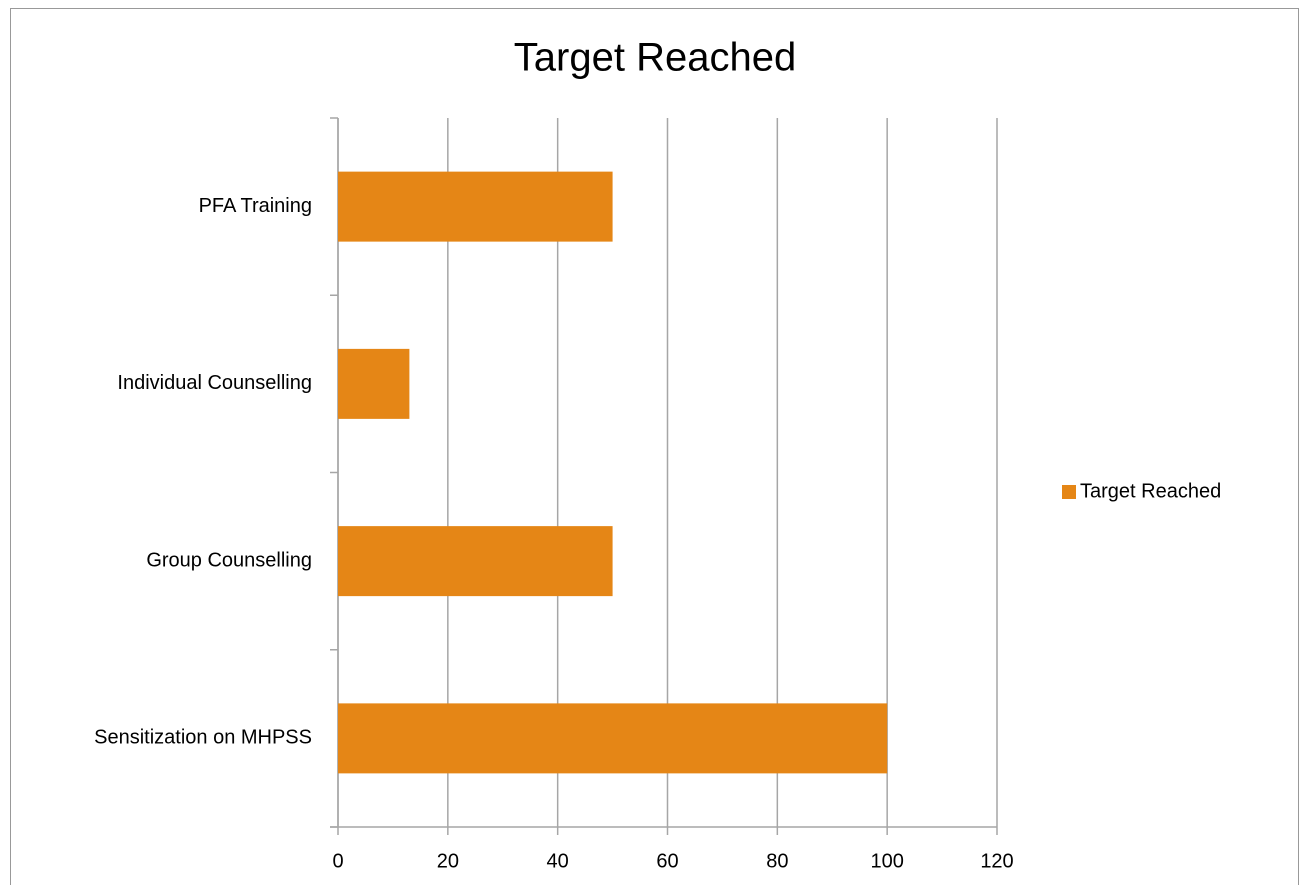 The height and width of the screenshot is (885, 1300). I want to click on y-tick-label: Group Counselling, so click(229, 560).